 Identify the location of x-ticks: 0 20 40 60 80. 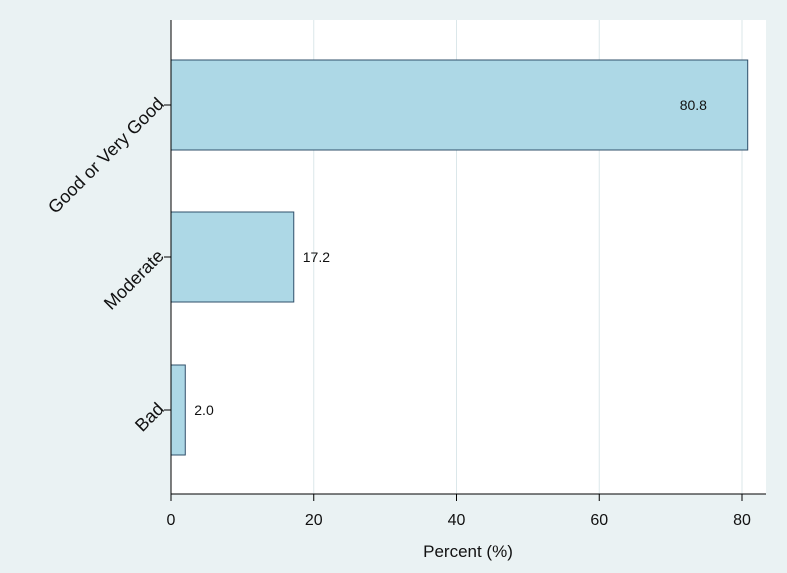
(459, 511).